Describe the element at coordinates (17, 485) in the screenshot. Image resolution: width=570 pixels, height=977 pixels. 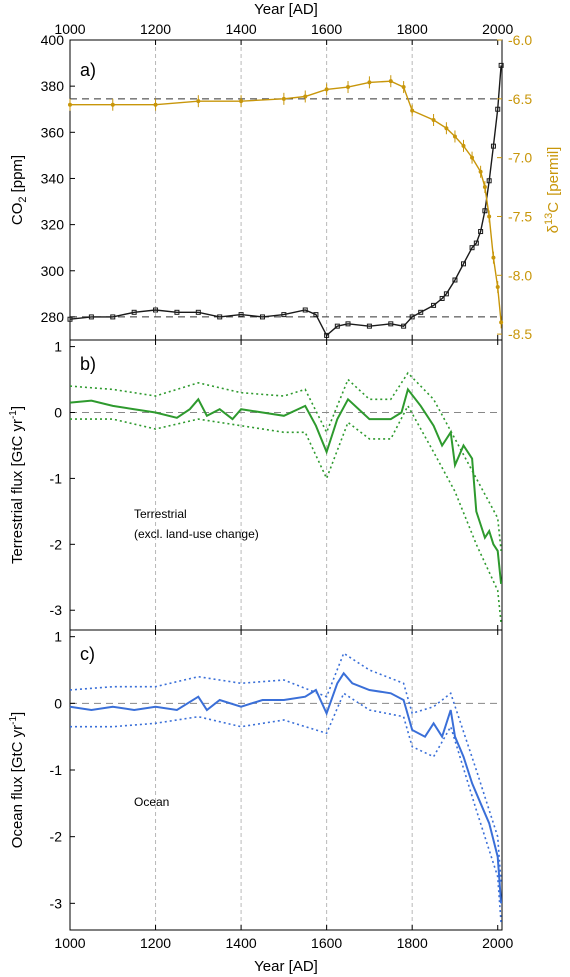
I see `panel-b-ylabel: Terrestrial flux [GtC yr-1]` at that location.